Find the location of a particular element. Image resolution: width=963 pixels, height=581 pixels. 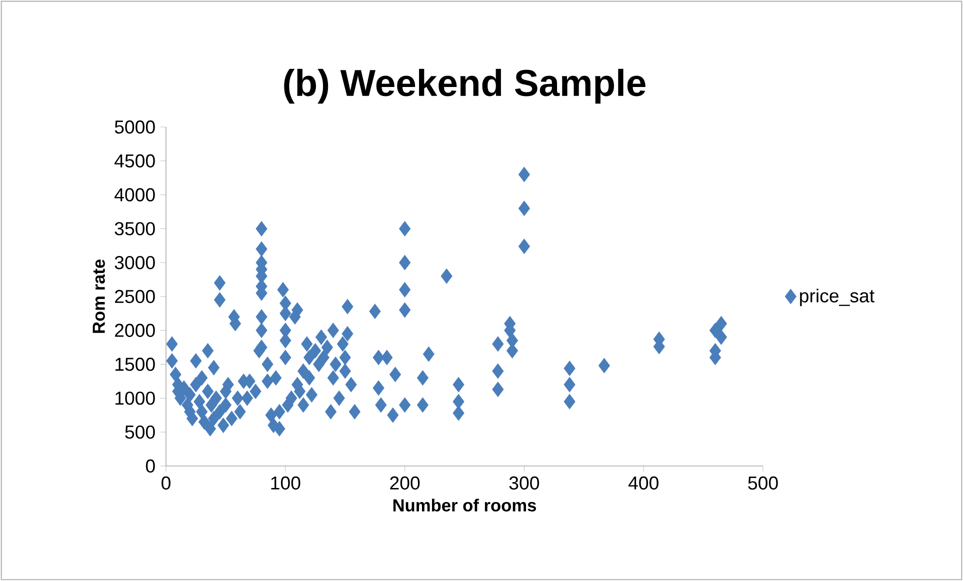

legend-label: price_sat is located at coordinates (837, 297).